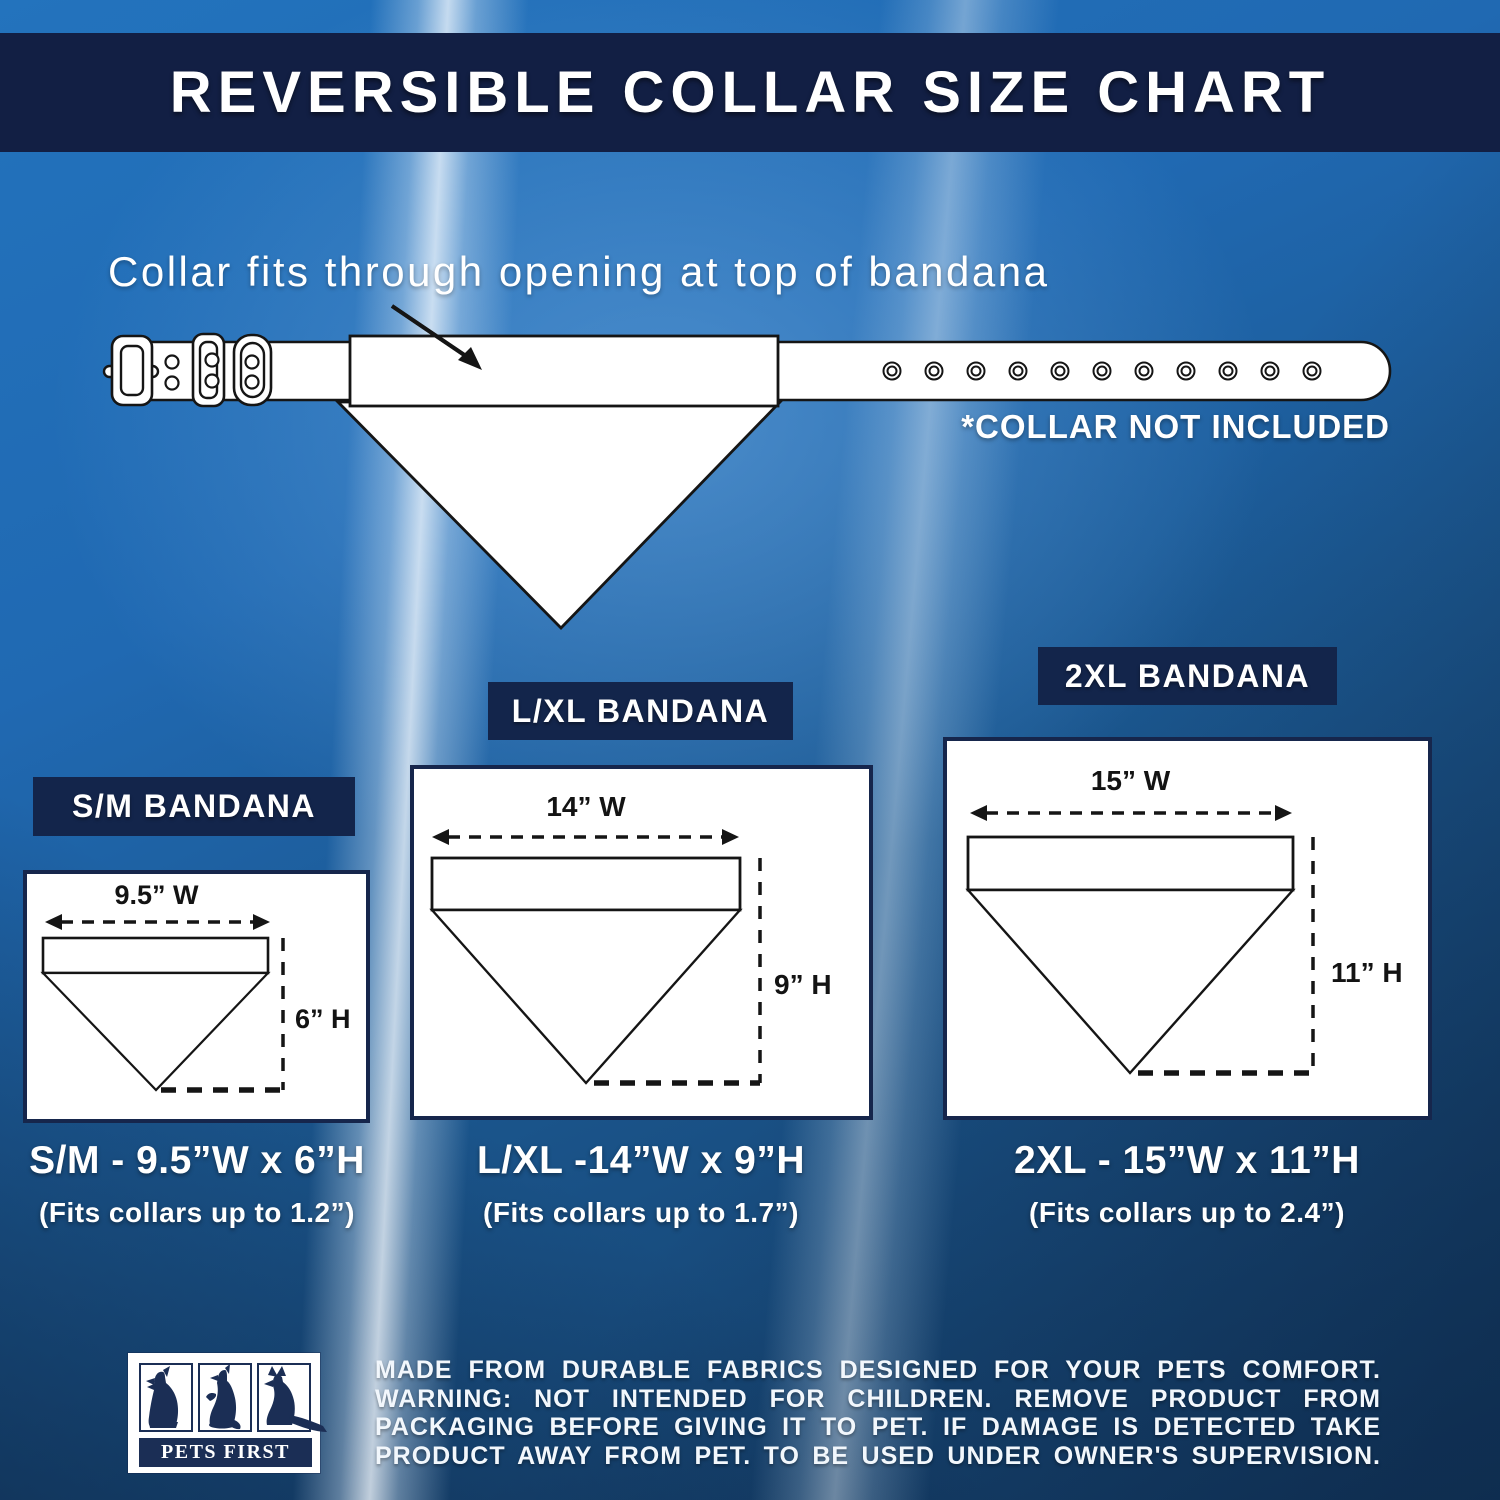  I want to click on logo-brand-text: PETS FIRST, so click(225, 1452).